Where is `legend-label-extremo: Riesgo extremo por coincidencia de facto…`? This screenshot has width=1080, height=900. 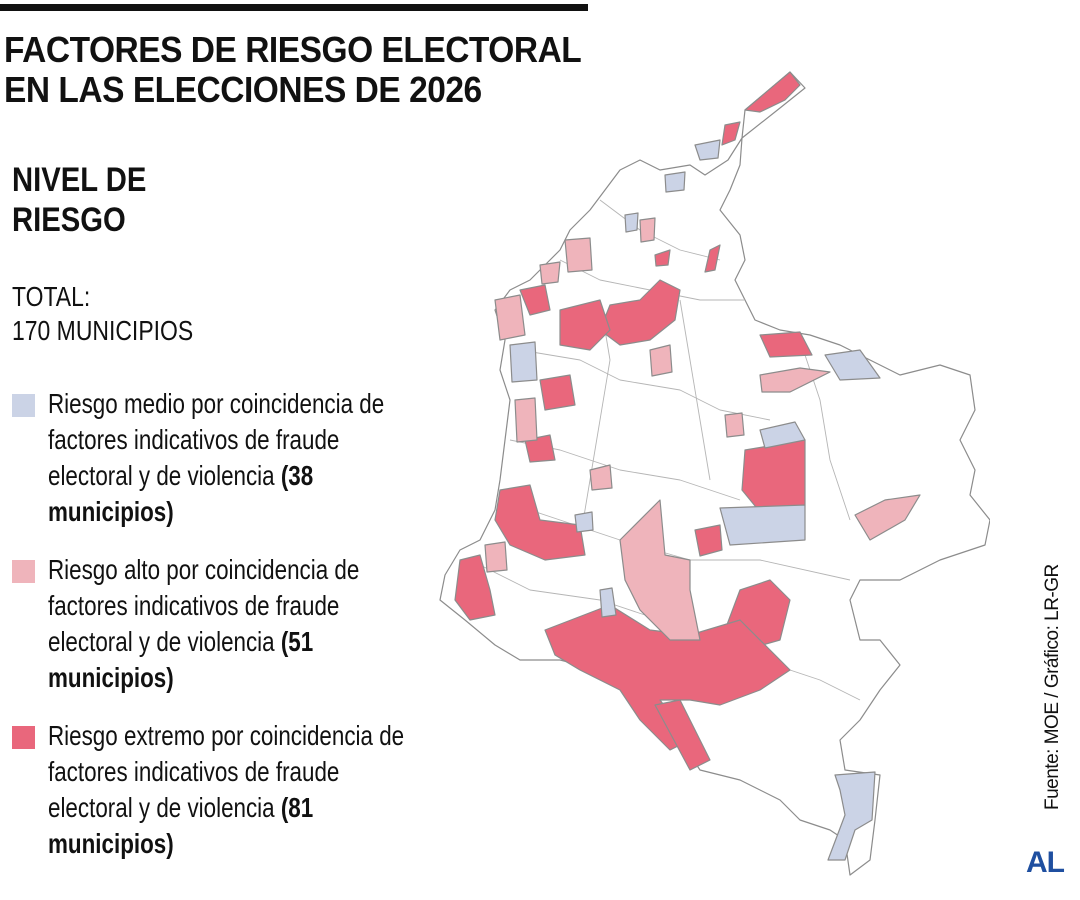 legend-label-extremo: Riesgo extremo por coincidencia de facto… is located at coordinates (232, 790).